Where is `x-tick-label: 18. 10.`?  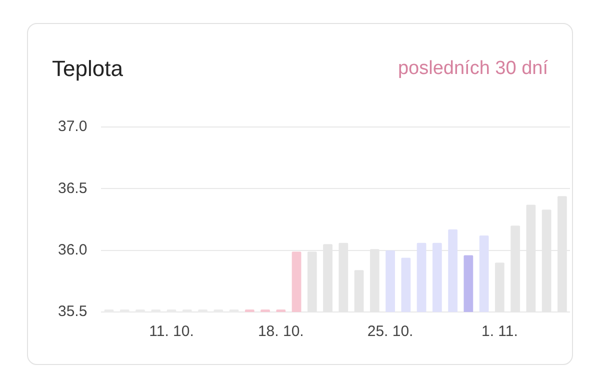
x-tick-label: 18. 10. is located at coordinates (281, 331).